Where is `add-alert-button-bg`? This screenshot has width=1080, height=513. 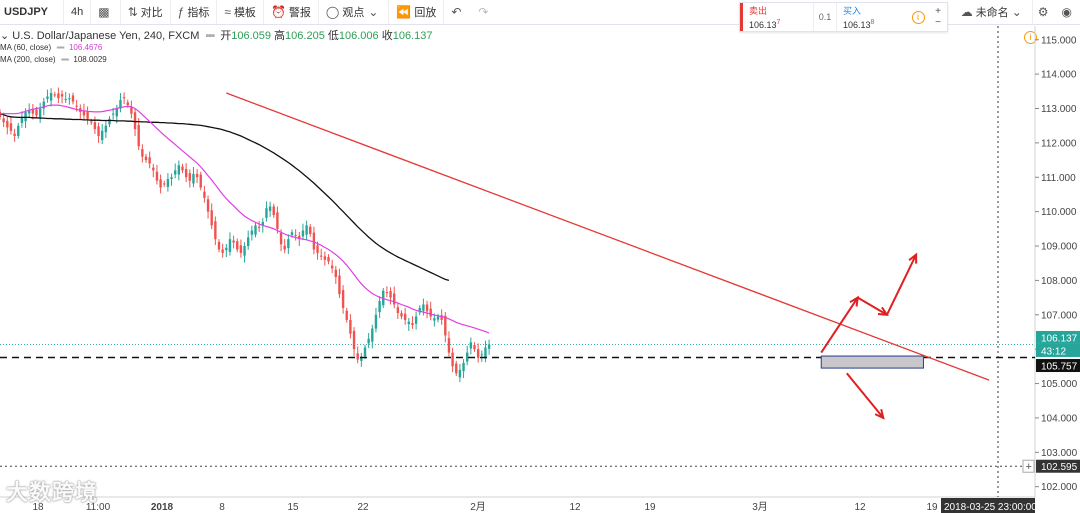 add-alert-button-bg is located at coordinates (1028, 466).